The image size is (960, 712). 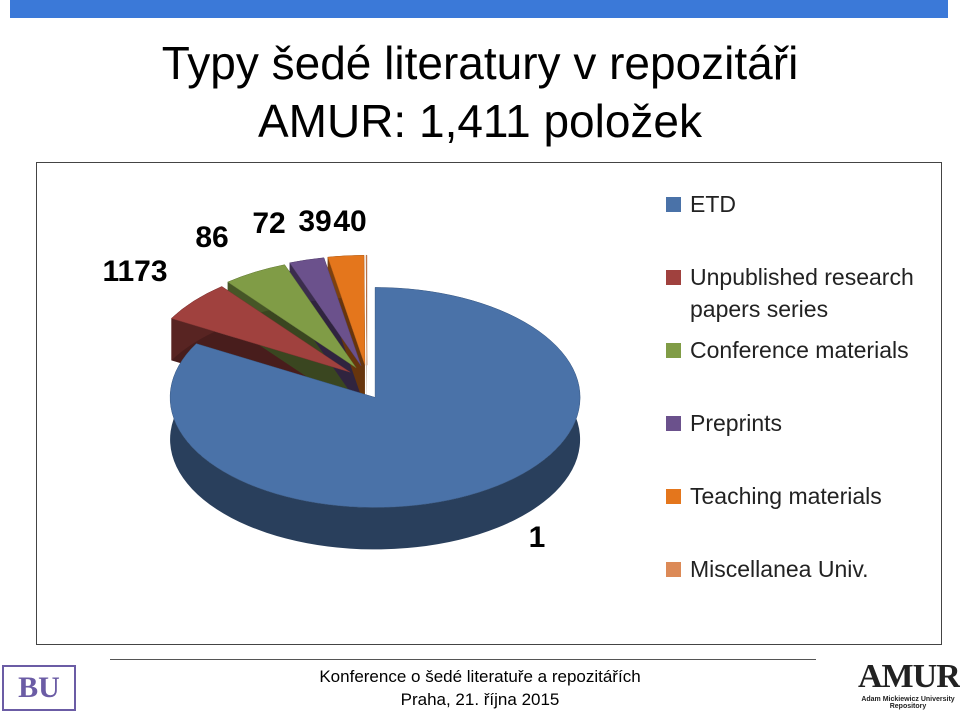 What do you see at coordinates (713, 204) in the screenshot?
I see `legend-label: ETD` at bounding box center [713, 204].